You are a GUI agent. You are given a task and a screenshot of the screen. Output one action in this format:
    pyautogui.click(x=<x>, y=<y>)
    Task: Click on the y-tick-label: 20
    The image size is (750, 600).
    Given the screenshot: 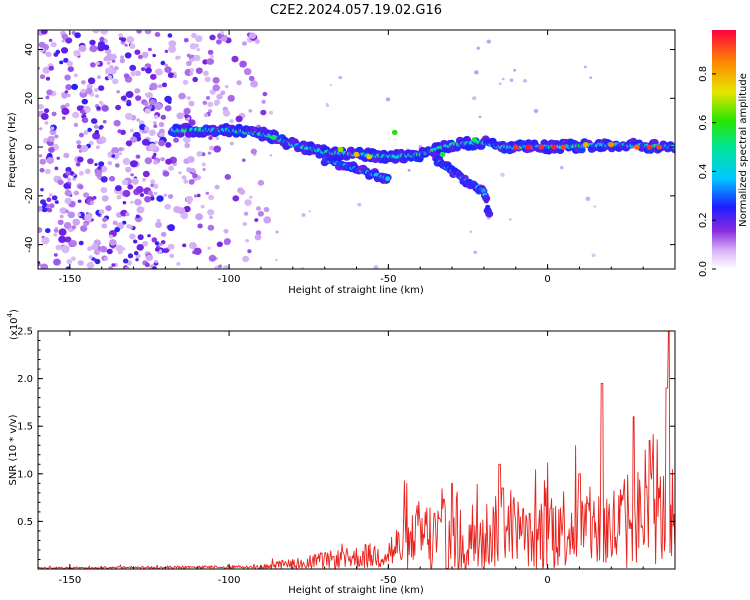 What is the action you would take?
    pyautogui.click(x=29, y=98)
    